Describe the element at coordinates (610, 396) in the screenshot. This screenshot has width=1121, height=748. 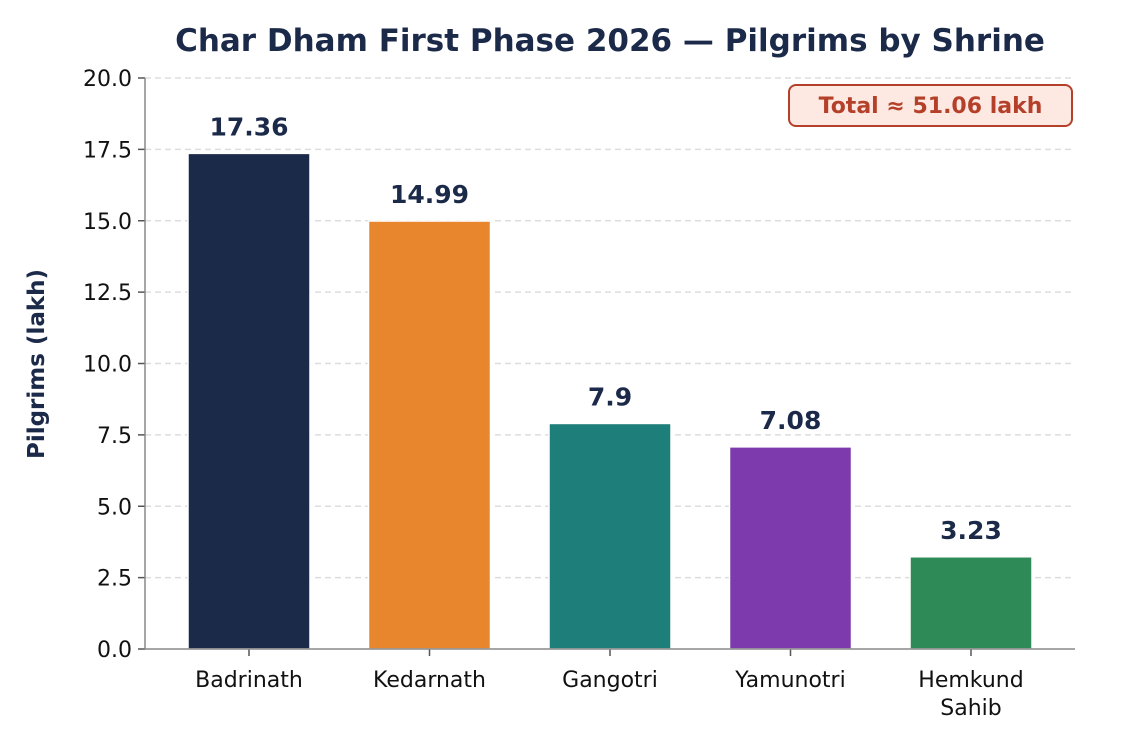
I see `data-label-2: 7.9` at that location.